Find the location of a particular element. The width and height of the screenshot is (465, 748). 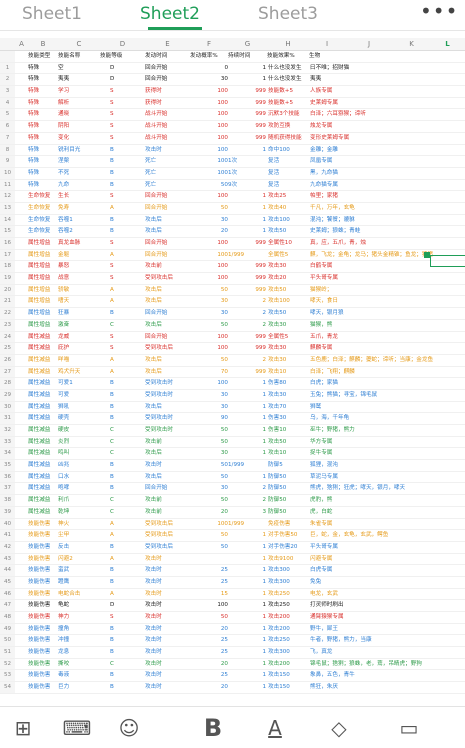

column-header-b: B is located at coordinates (43, 44).